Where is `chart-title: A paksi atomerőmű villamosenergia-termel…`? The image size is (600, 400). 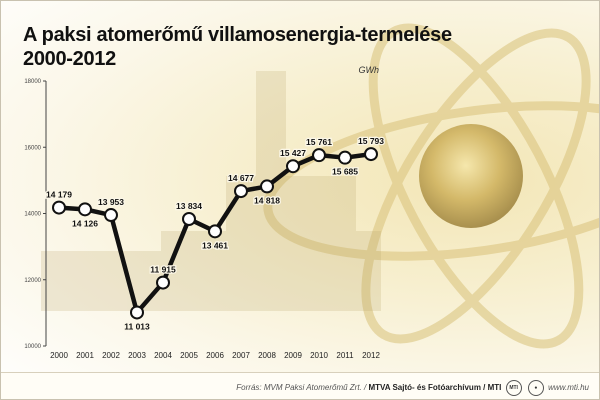
chart-title: A paksi atomerőmű villamosenergia-termel… is located at coordinates (237, 47).